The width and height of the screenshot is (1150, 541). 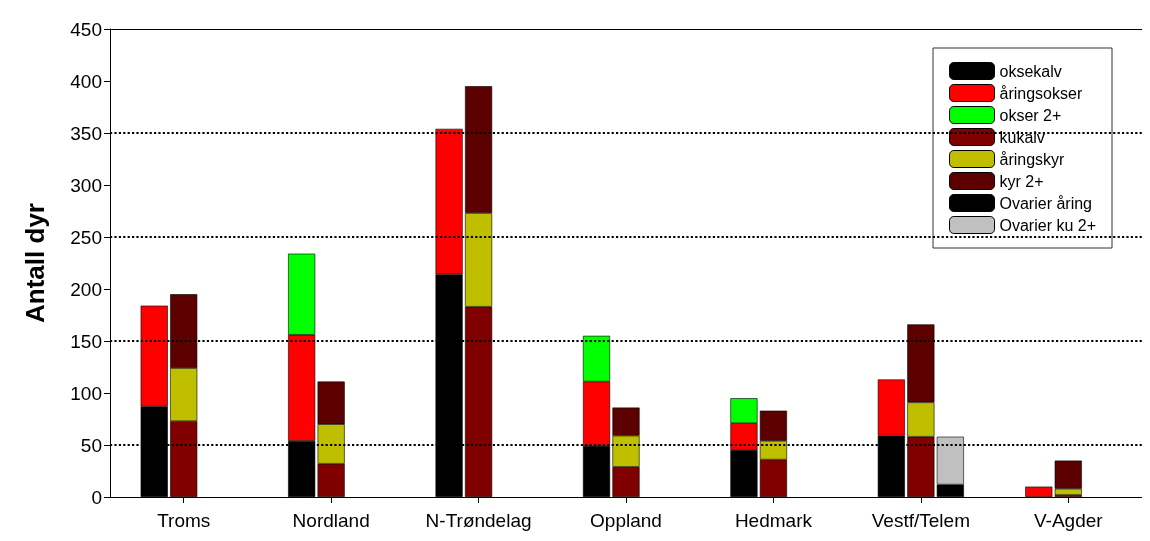 What do you see at coordinates (1068, 520) in the screenshot?
I see `x-tick-label: V-Agder` at bounding box center [1068, 520].